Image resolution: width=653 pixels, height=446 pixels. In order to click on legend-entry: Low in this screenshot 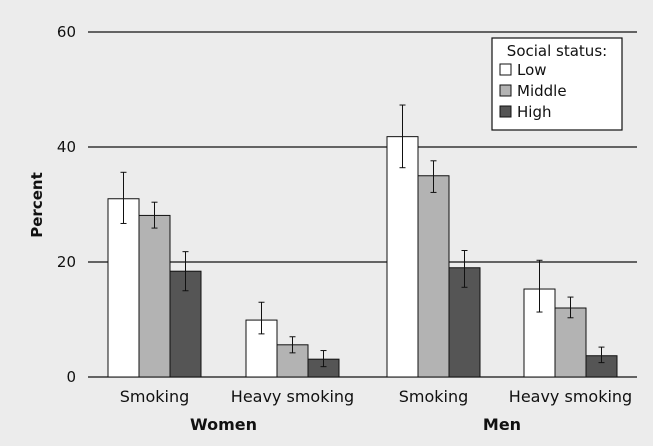, I will do `click(523, 70)`.